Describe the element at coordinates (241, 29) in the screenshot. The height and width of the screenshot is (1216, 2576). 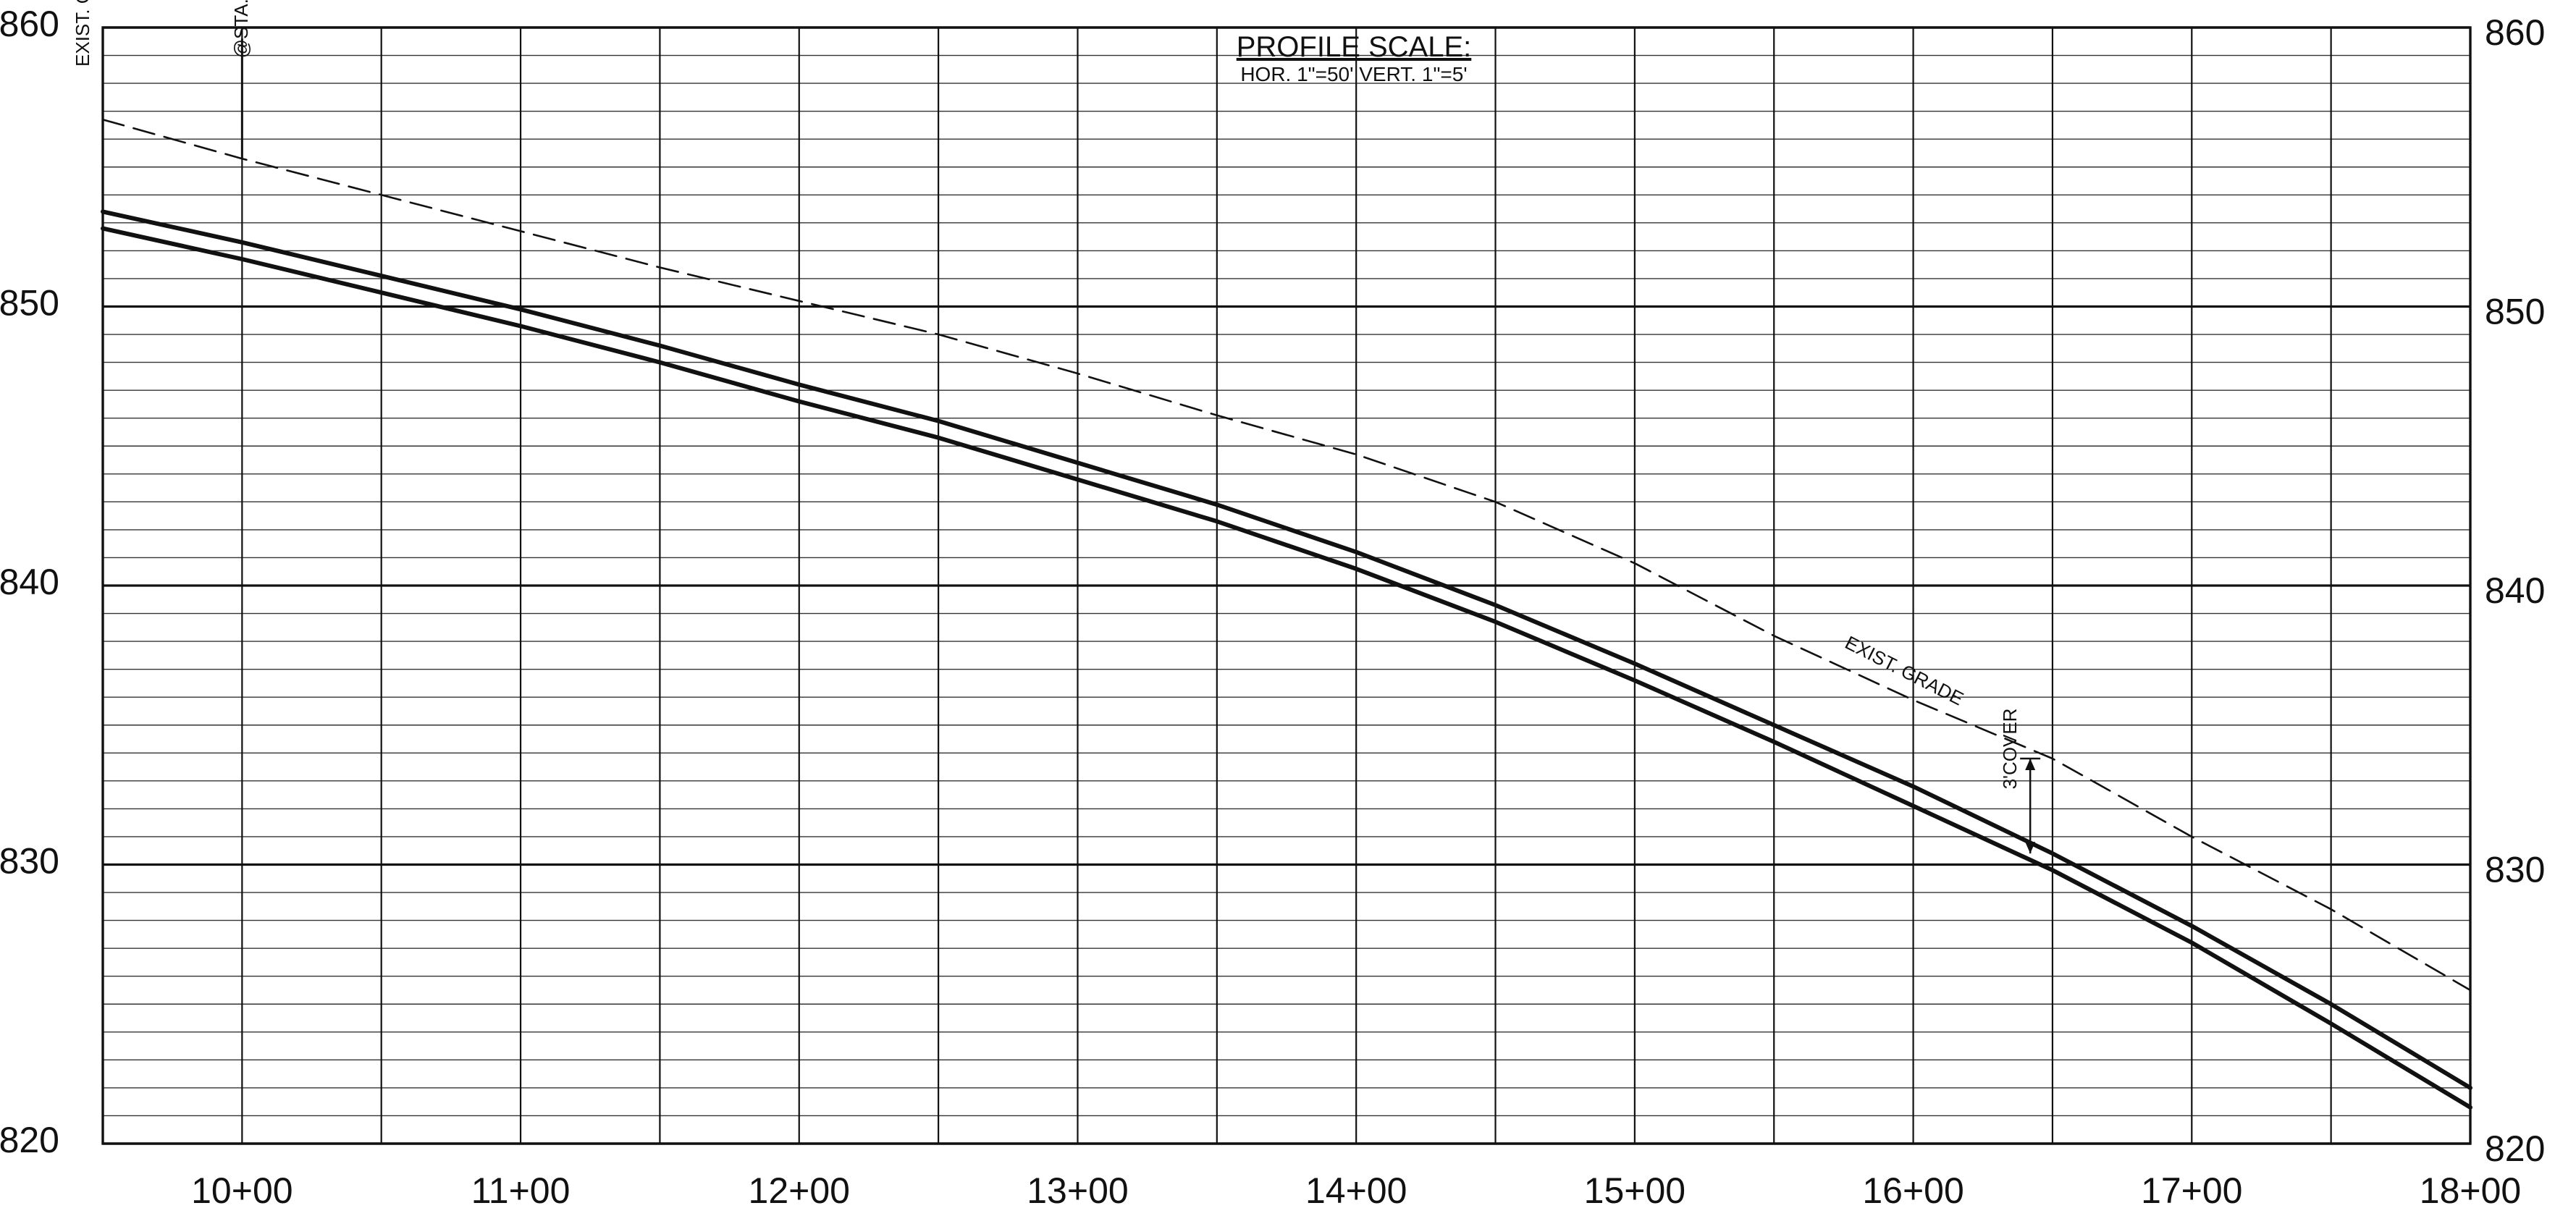
I see `annotation-valve-line2: @STA. 10+00` at that location.